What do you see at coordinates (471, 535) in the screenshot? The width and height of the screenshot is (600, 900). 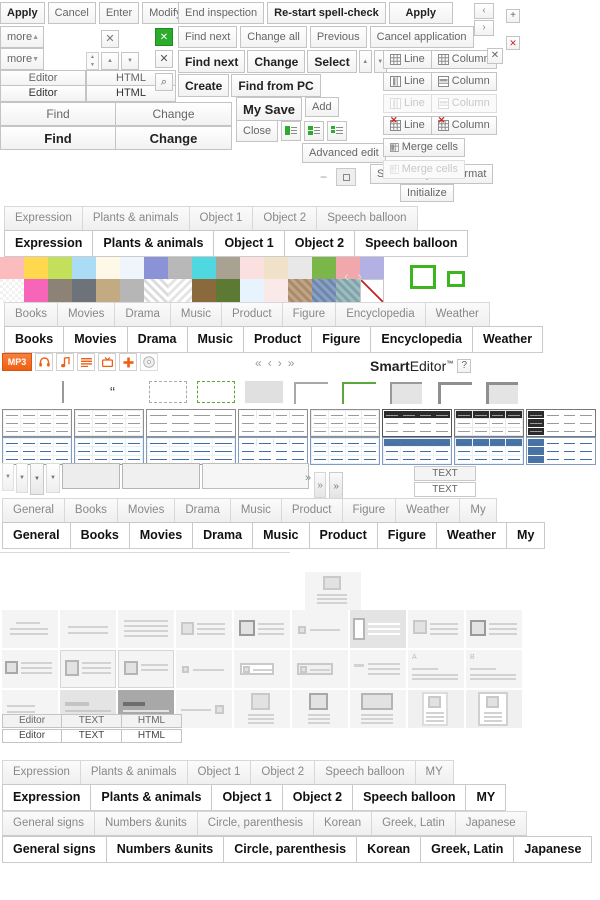 I see `tab-weather-active: Weather` at bounding box center [471, 535].